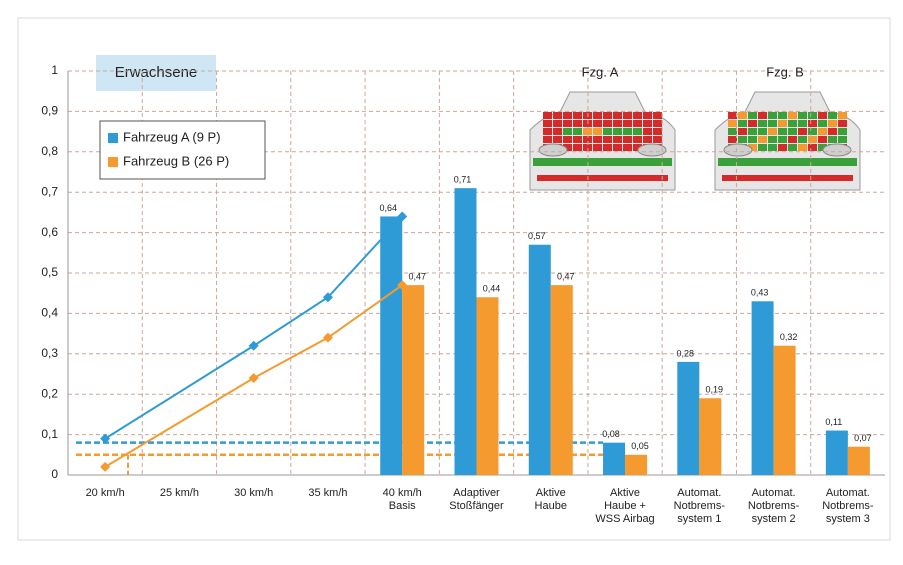  I want to click on x-tick-label: Aktive, so click(551, 493).